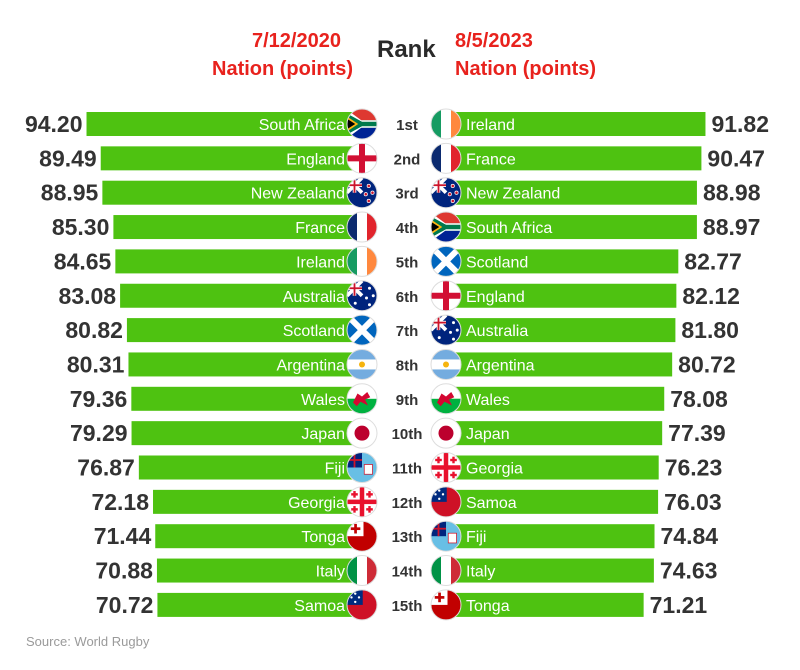  I want to click on rank-label: 9th, so click(407, 400).